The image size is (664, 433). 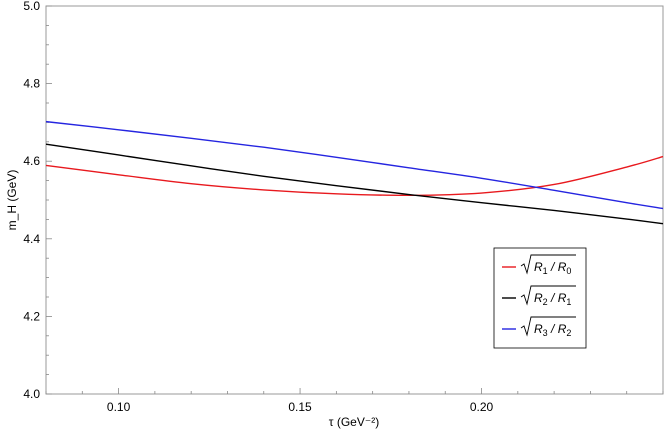 What do you see at coordinates (12, 200) in the screenshot?
I see `y-axis-label: m_H (GeV)` at bounding box center [12, 200].